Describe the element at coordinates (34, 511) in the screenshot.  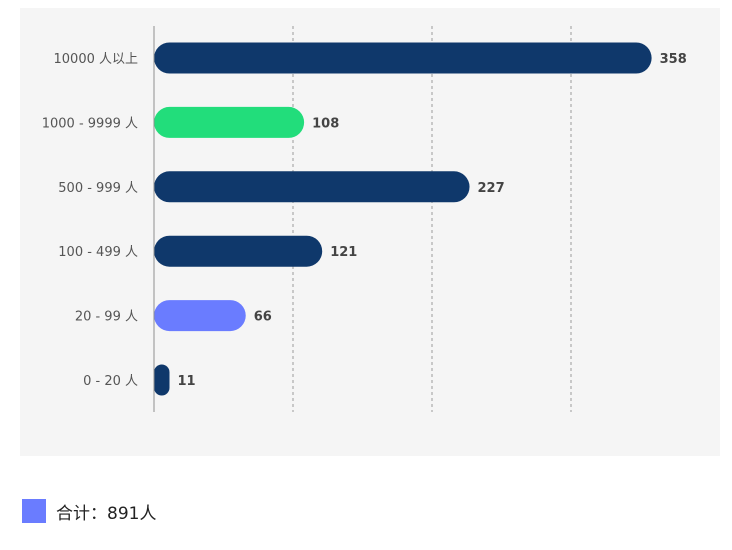
I see `legend-swatch` at that location.